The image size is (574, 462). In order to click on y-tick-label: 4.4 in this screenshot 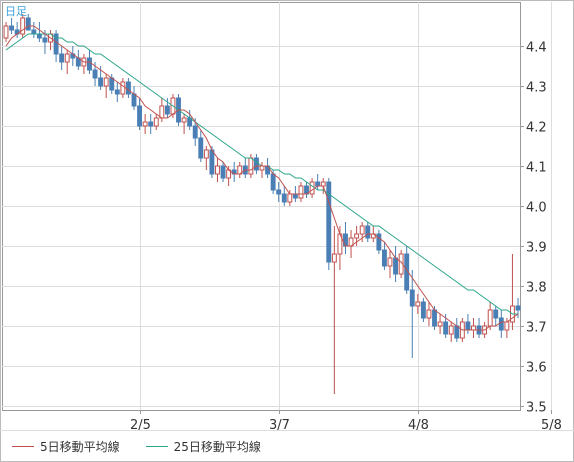, I will do `click(536, 48)`.